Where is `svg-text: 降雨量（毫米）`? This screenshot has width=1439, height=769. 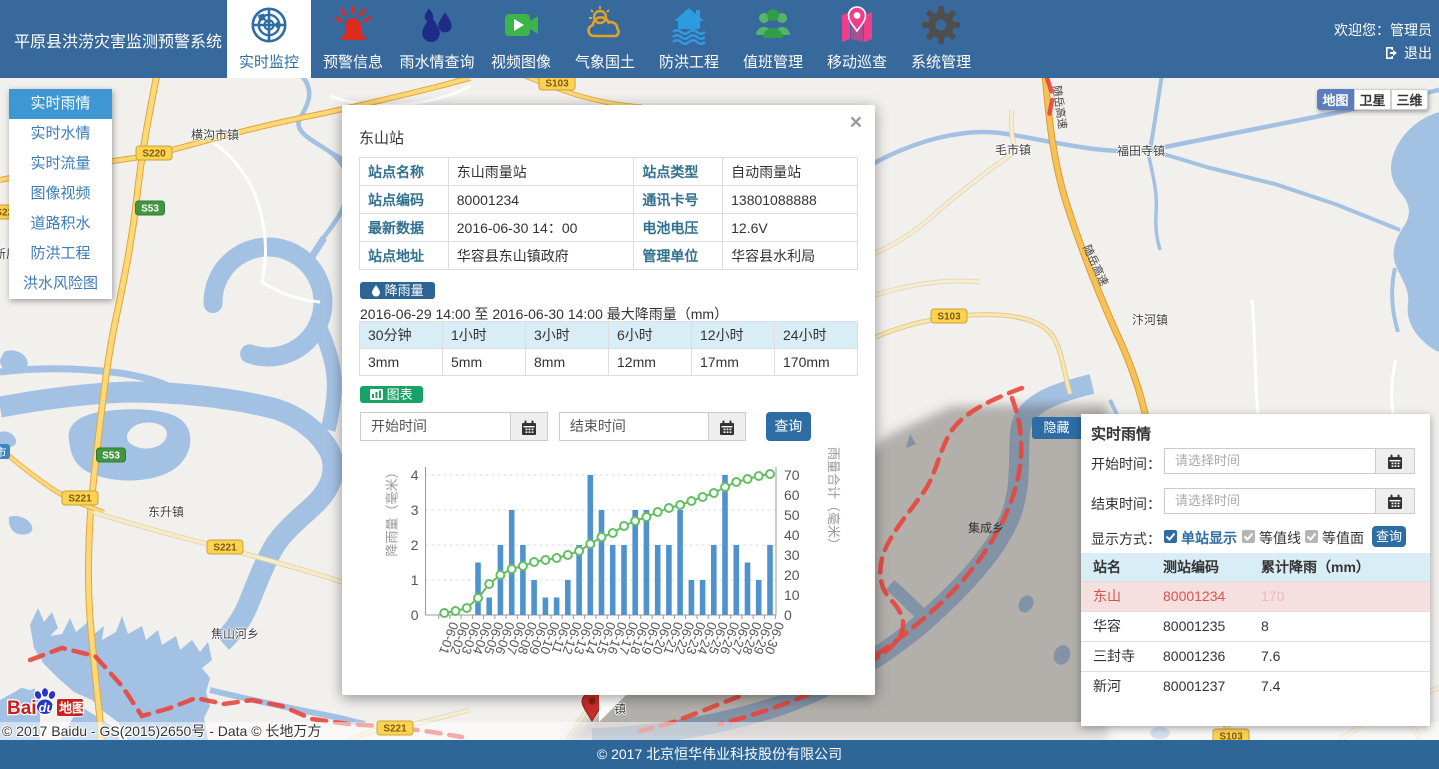
svg-text: 降雨量（毫米） is located at coordinates (392, 510).